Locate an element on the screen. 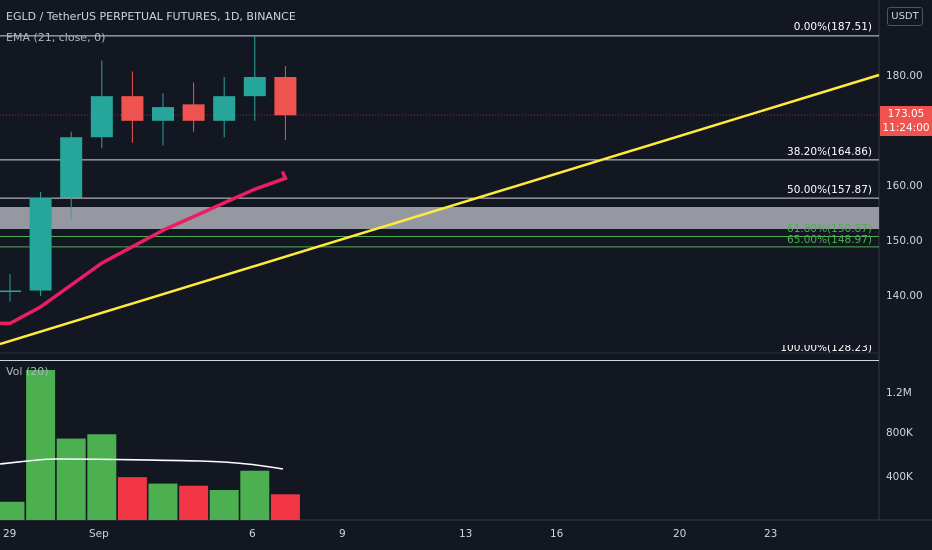  price-axis-label: 140.00 is located at coordinates (904, 296).